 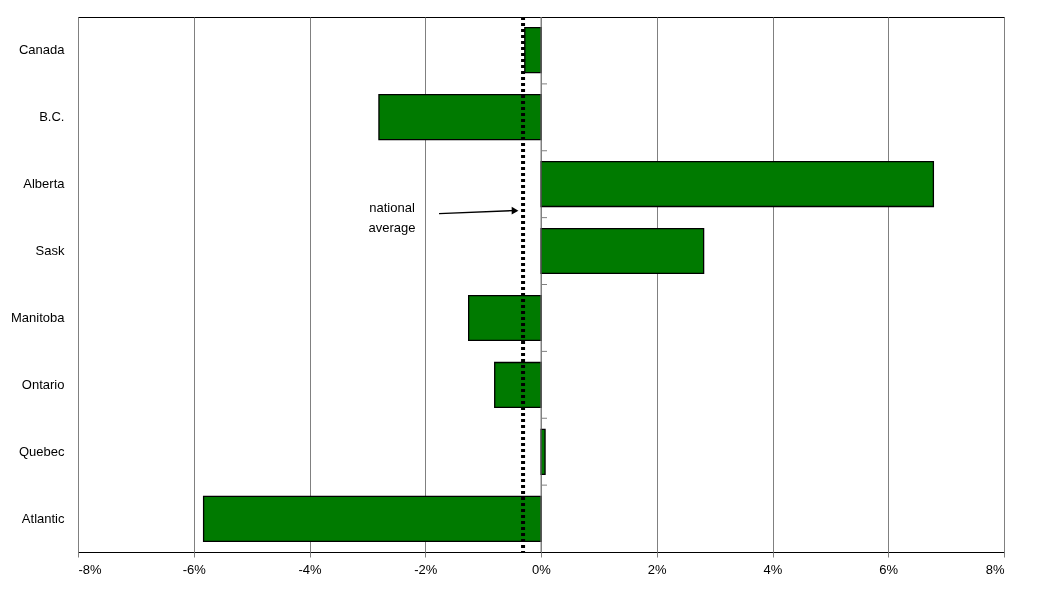 I want to click on x-tick-label: -8%, so click(x=90, y=569).